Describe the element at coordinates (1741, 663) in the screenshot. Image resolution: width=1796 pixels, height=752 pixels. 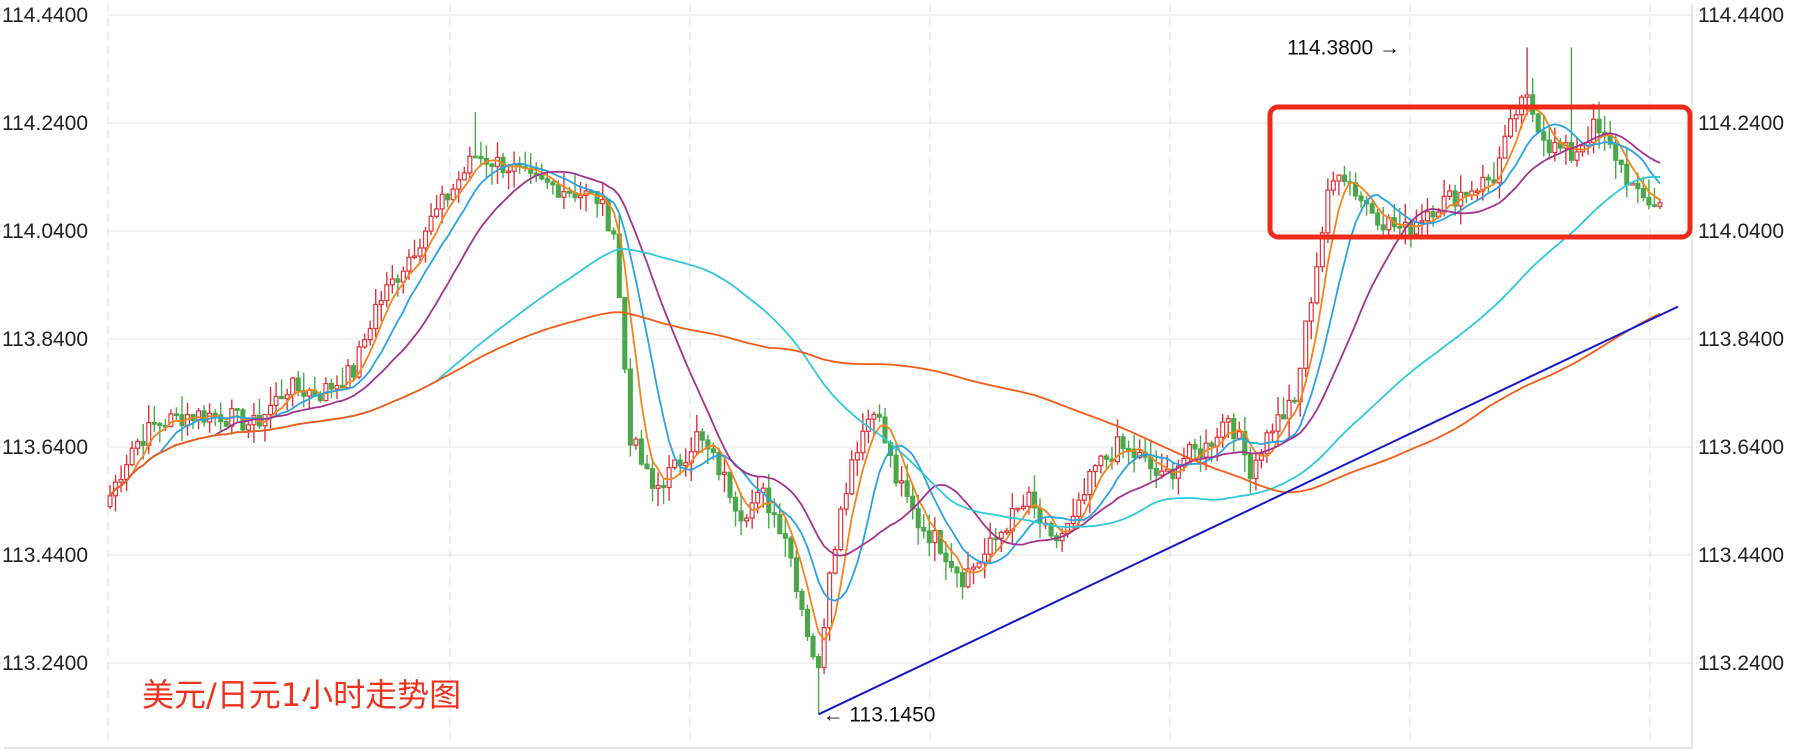
I see `y-tick-label-right: 113.2400` at that location.